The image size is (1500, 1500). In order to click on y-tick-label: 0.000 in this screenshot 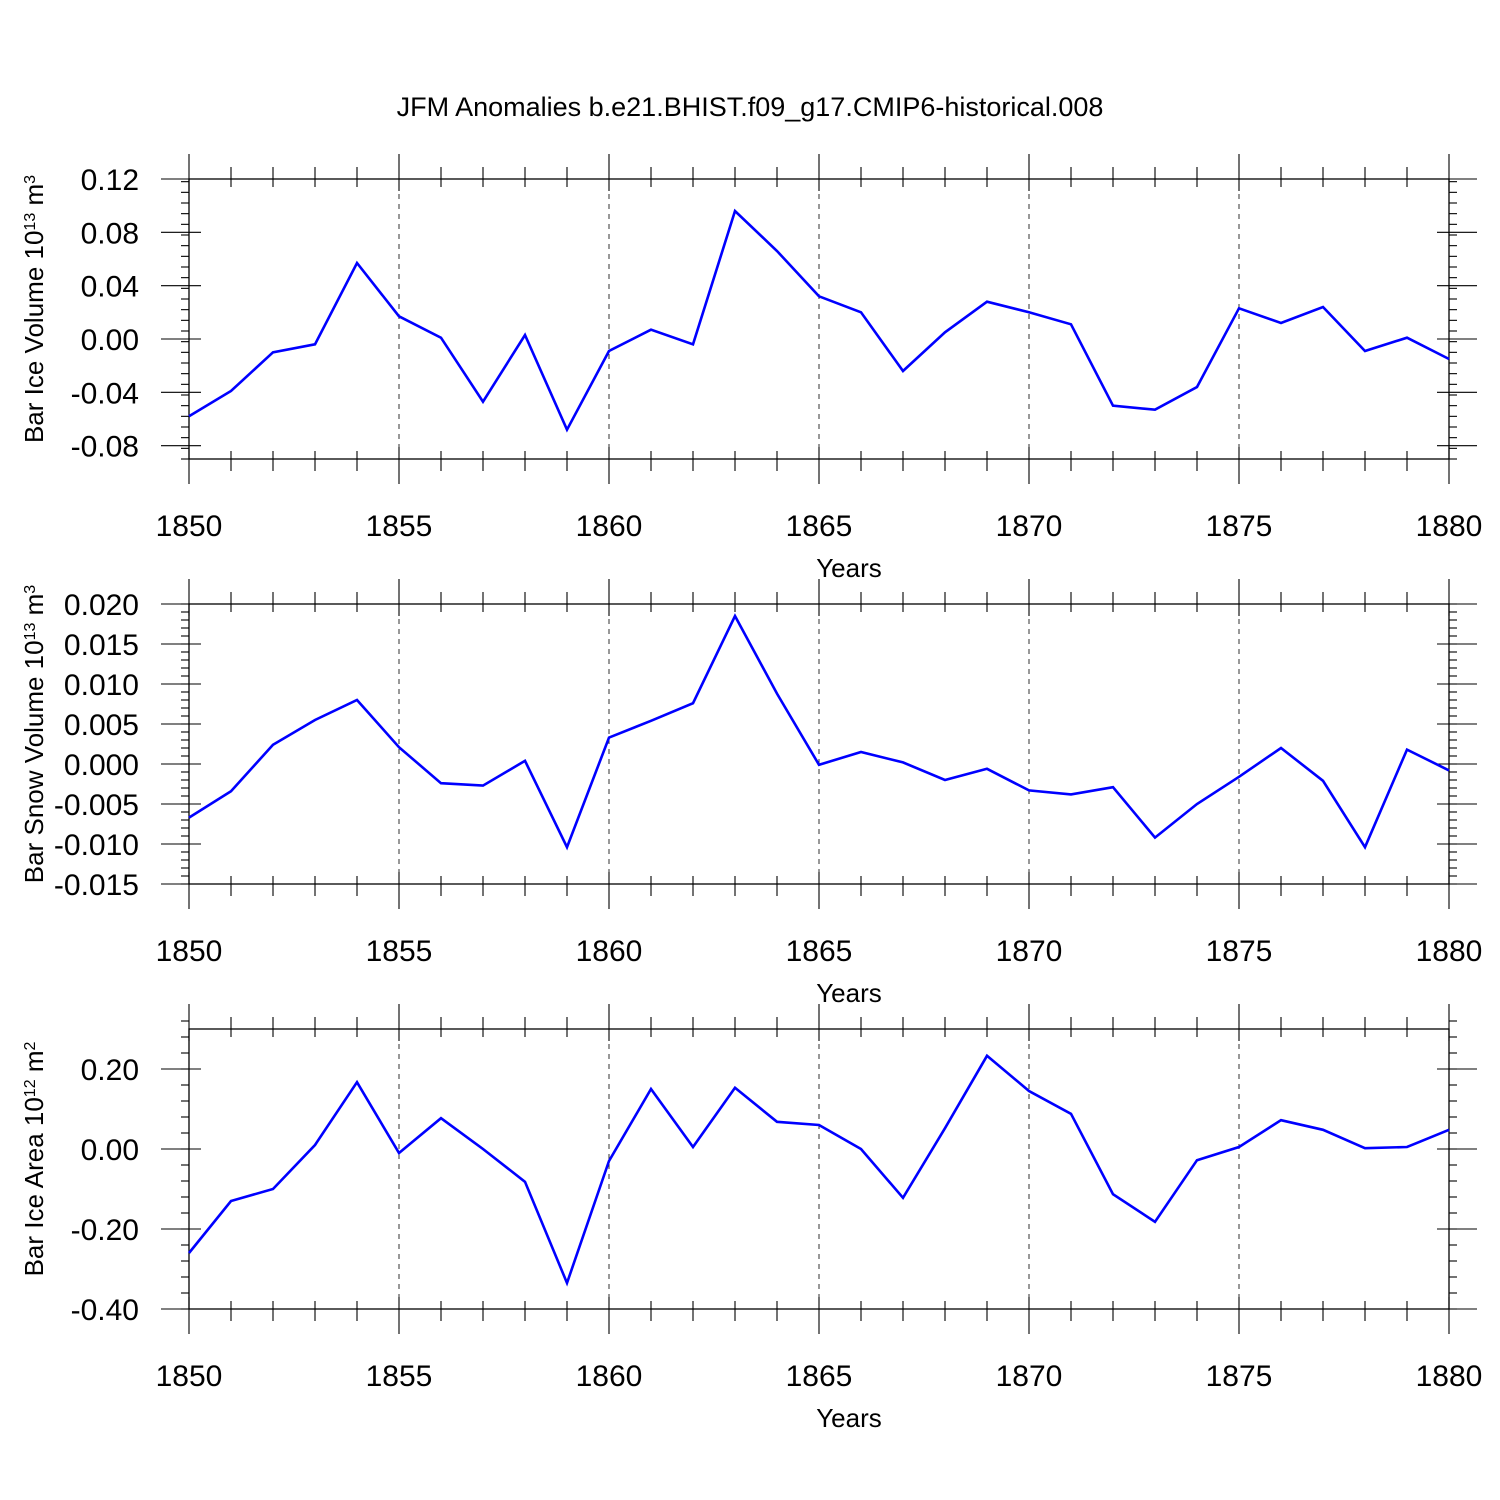, I will do `click(101, 765)`.